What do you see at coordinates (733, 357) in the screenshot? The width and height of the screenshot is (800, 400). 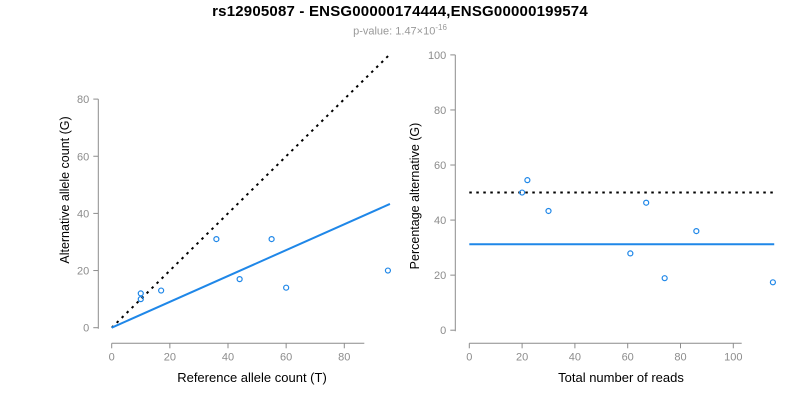 I see `x-tick-label: 100` at bounding box center [733, 357].